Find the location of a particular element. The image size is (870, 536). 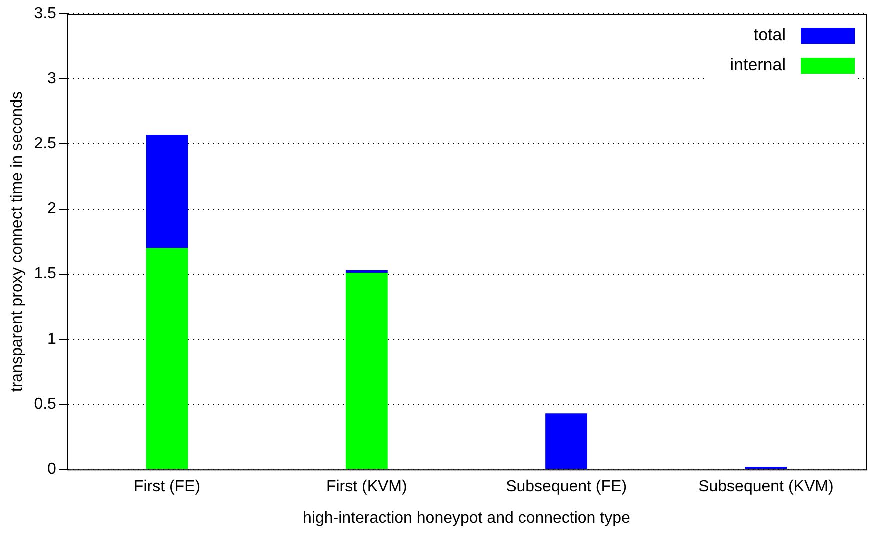

x-tick-label: Subsequent (FE) is located at coordinates (567, 487).